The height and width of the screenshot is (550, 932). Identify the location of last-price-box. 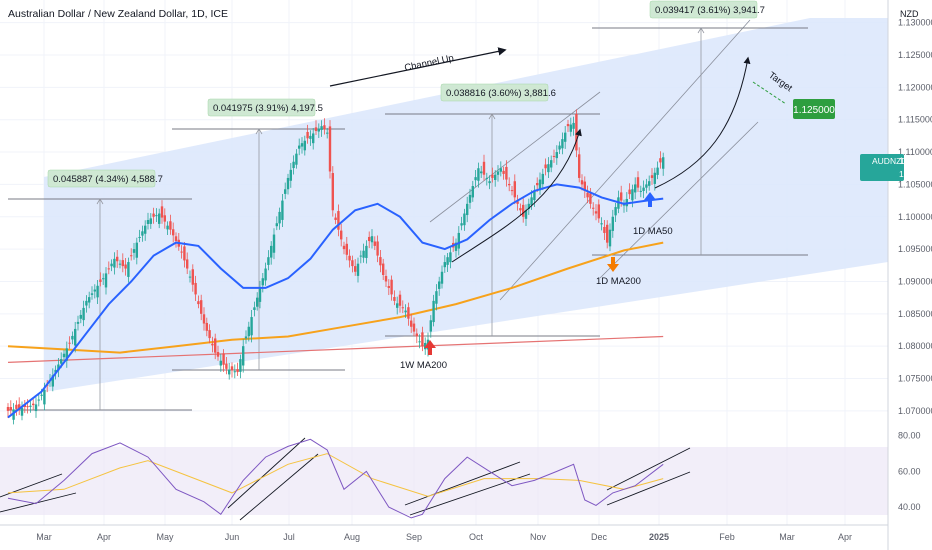
(882, 167).